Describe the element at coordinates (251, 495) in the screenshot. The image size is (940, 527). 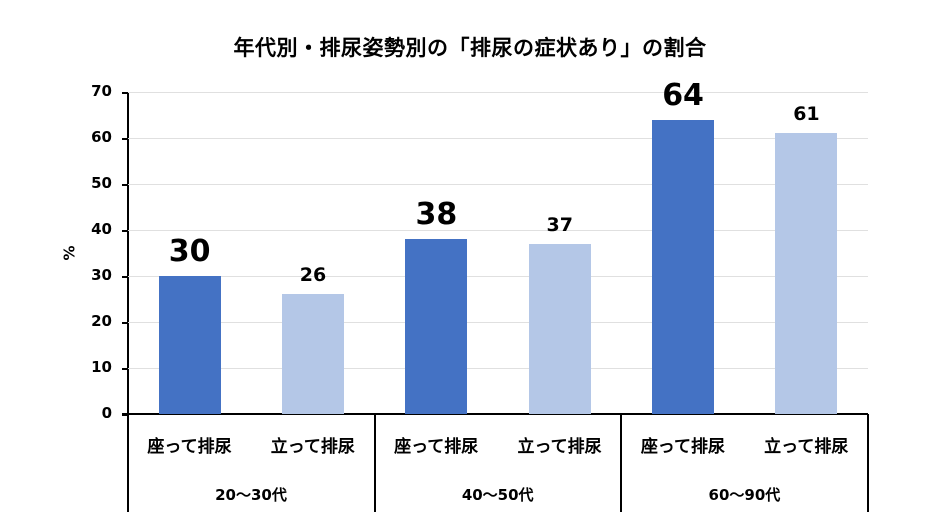
I see `group-label: 20〜30代` at that location.